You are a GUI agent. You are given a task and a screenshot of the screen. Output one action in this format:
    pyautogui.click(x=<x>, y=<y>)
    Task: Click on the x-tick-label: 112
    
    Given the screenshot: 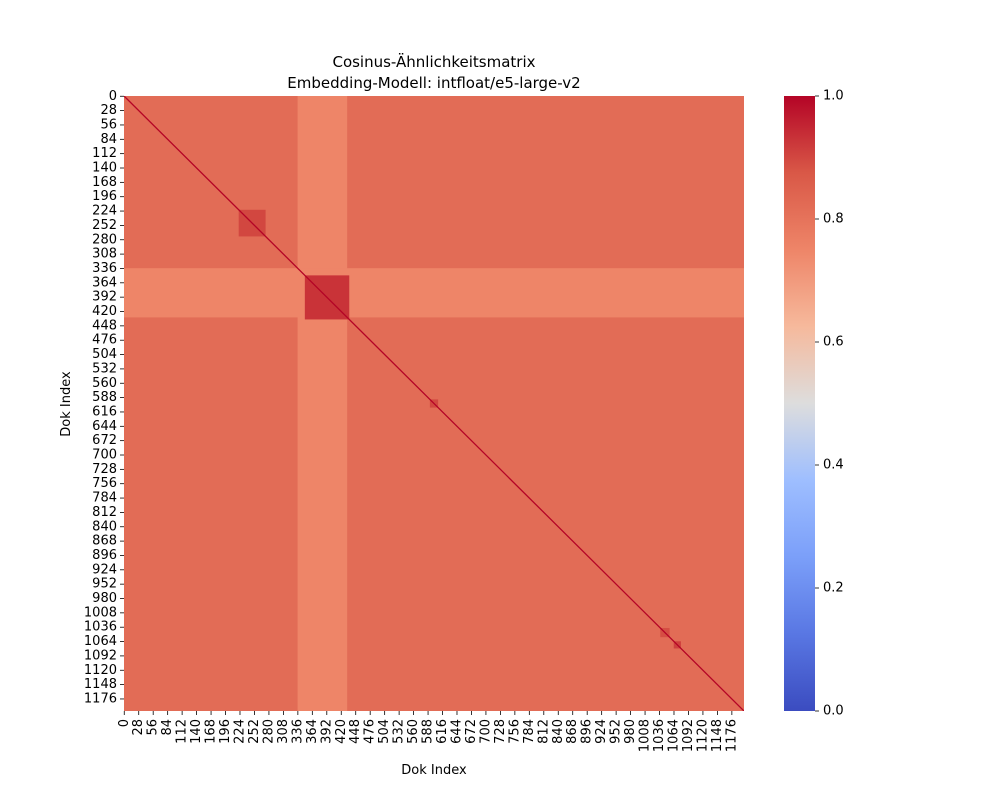 What is the action you would take?
    pyautogui.click(x=182, y=731)
    